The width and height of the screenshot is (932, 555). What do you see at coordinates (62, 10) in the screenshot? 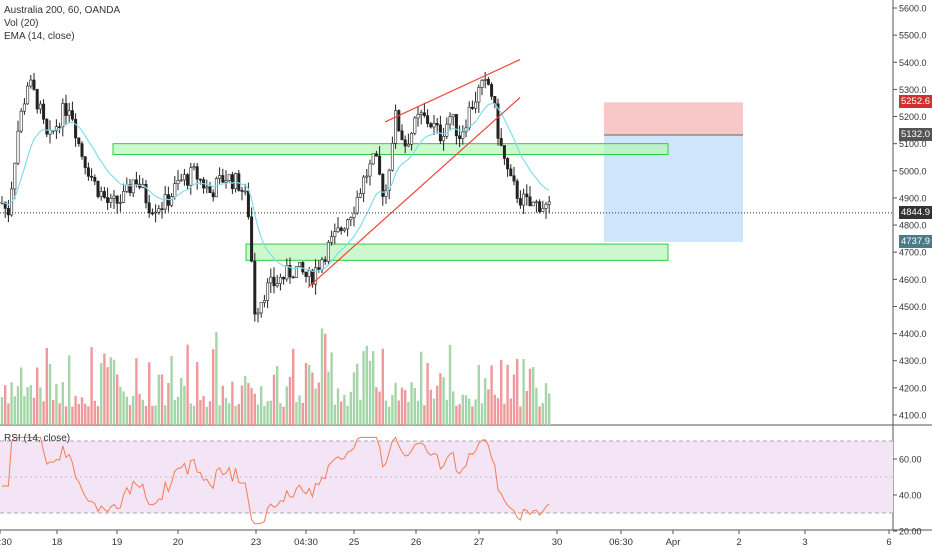
I see `symbol-legend: Australia 200, 60, OANDA` at bounding box center [62, 10].